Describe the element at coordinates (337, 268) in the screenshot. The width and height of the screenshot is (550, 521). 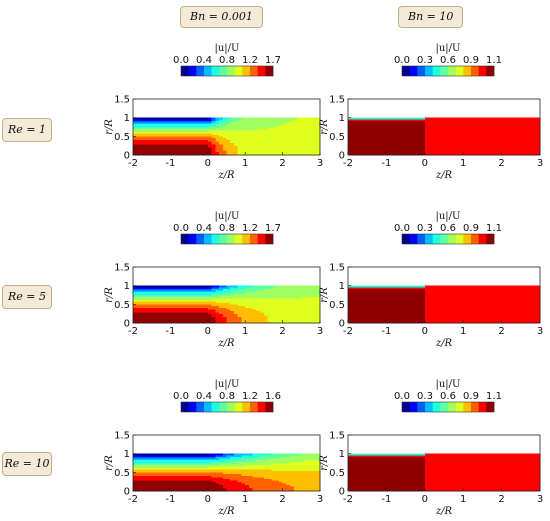
I see `y-tick-label: 1.5` at that location.